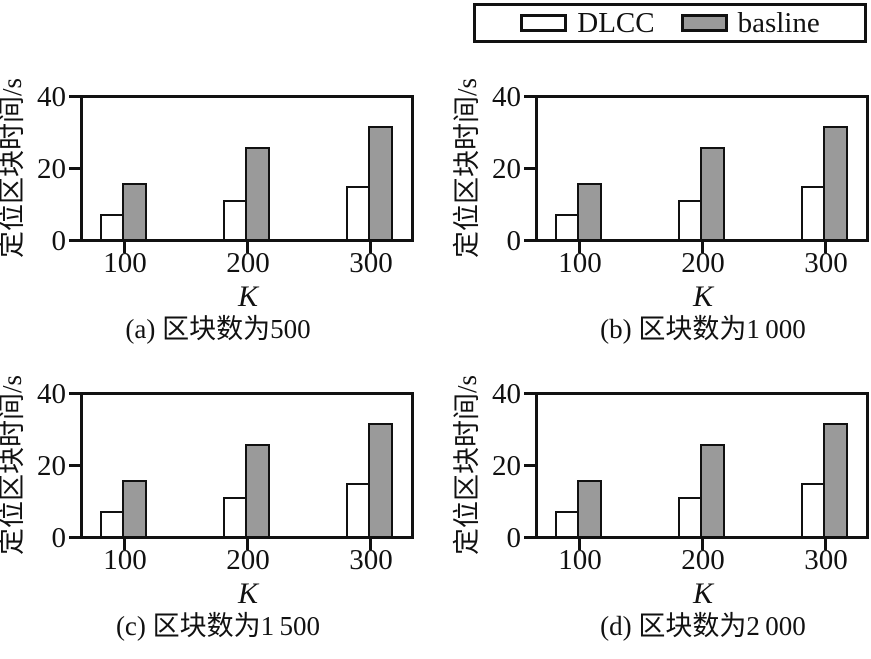 The height and width of the screenshot is (659, 871). I want to click on legend-swatch-dlcc-icon, so click(544, 23).